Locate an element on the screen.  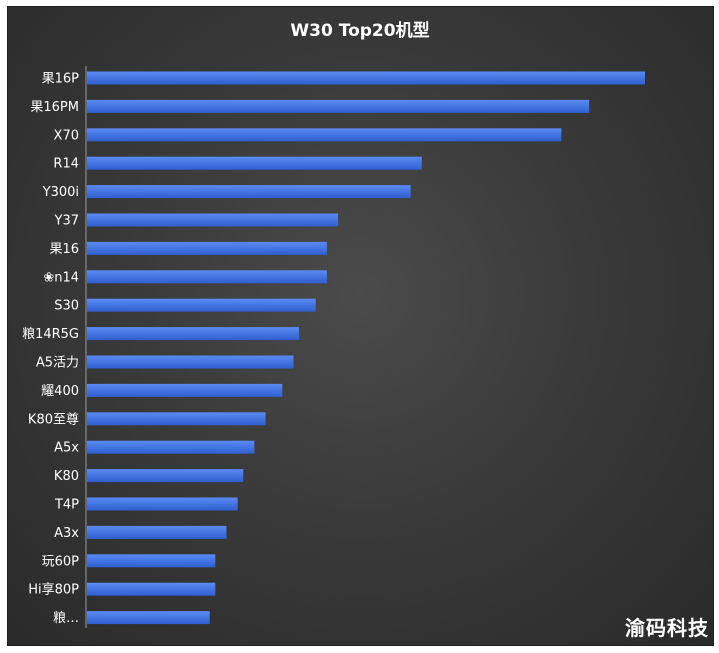
category-label-13: A5x is located at coordinates (66, 448).